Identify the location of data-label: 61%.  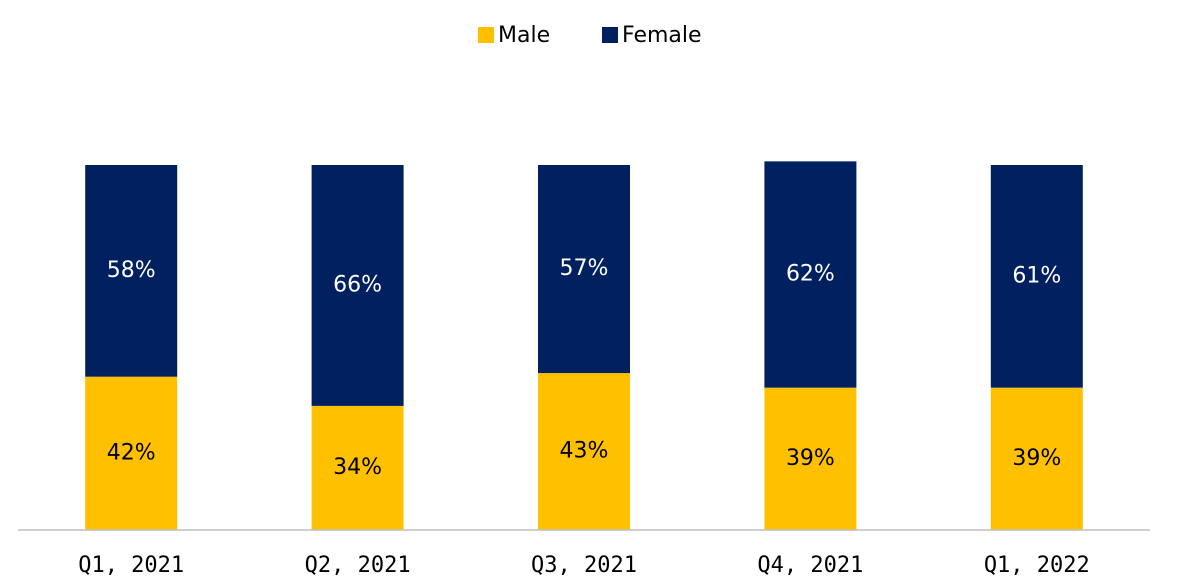
(1036, 275).